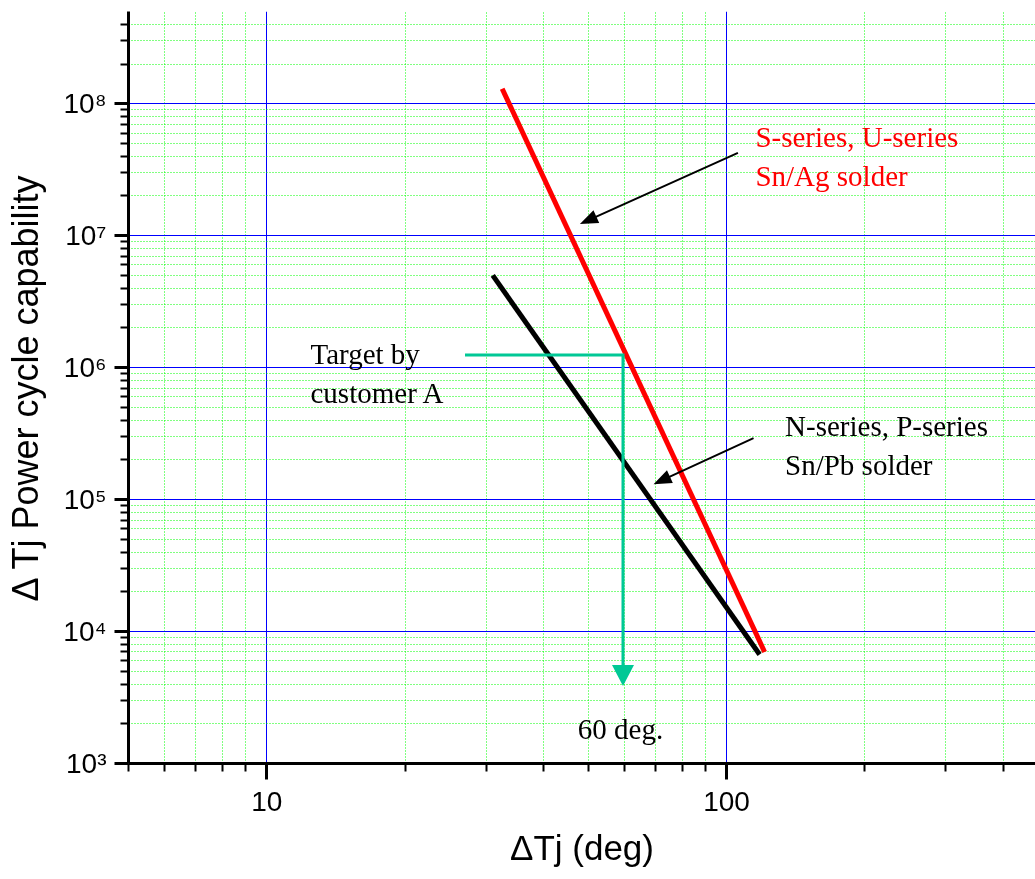 This screenshot has width=1035, height=879. I want to click on annotation: 60 deg., so click(620, 728).